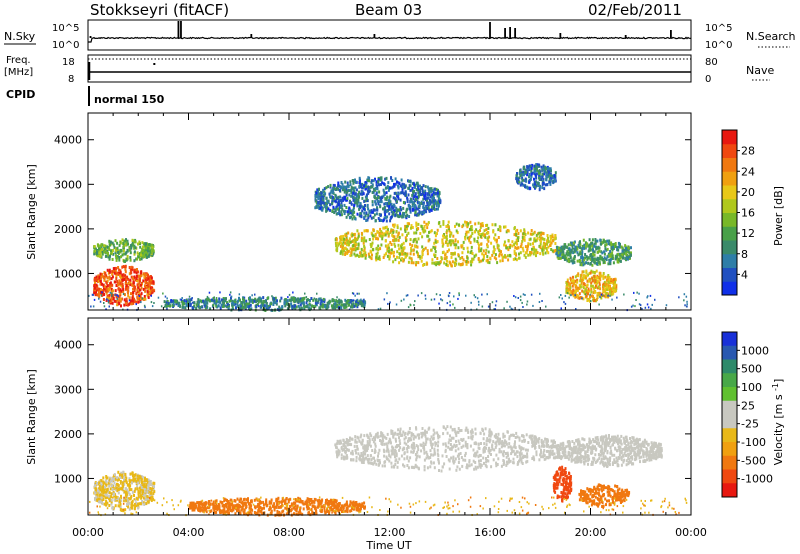 The image size is (800, 554). What do you see at coordinates (65, 28) in the screenshot?
I see `nsky-tick-top: 10^5` at bounding box center [65, 28].